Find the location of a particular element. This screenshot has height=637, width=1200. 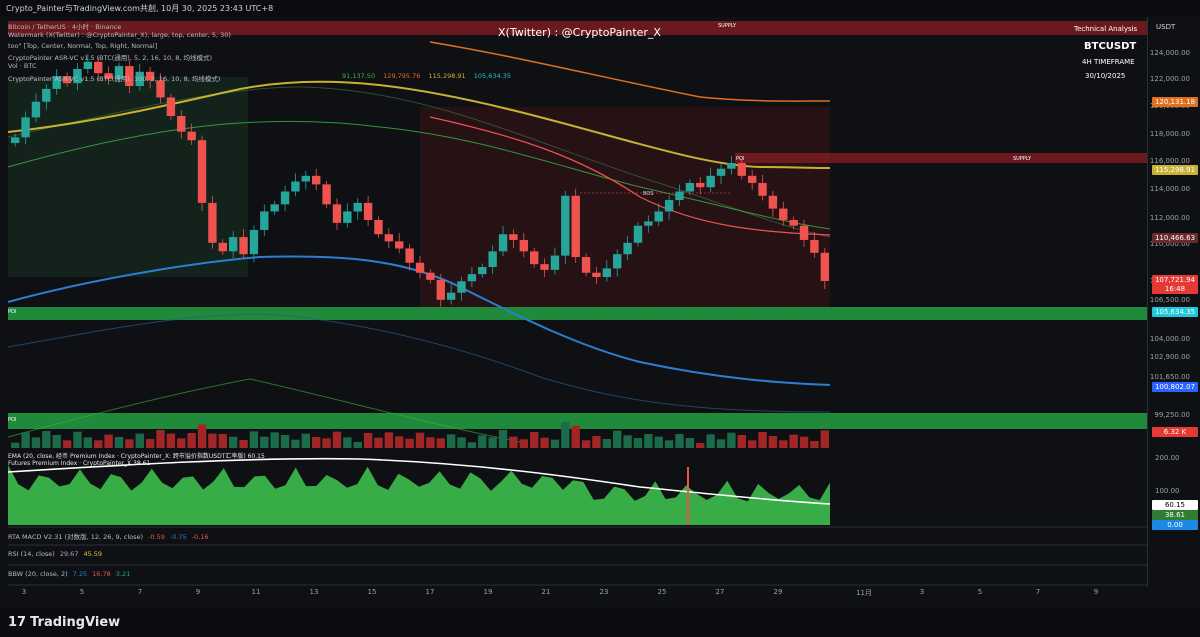

poi-label-1: POI is located at coordinates (12, 312).